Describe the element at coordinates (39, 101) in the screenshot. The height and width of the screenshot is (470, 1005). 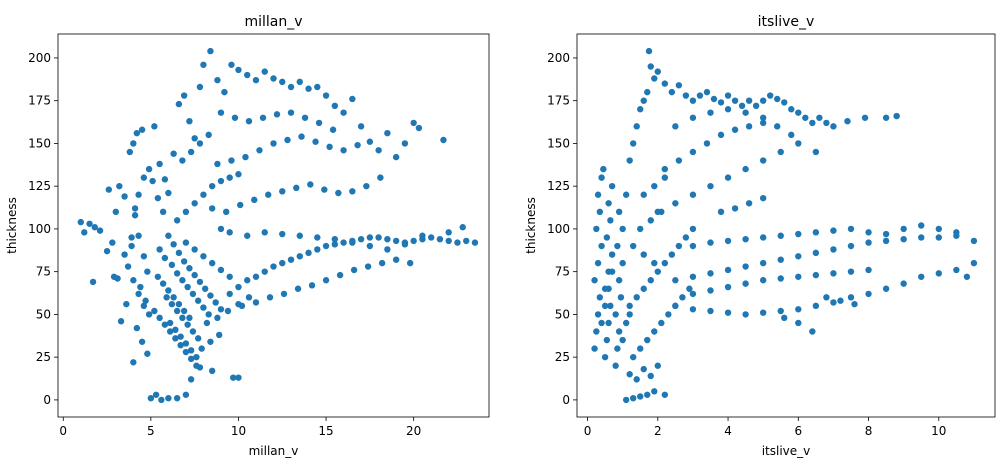
I see `y-tick-label: 175` at that location.